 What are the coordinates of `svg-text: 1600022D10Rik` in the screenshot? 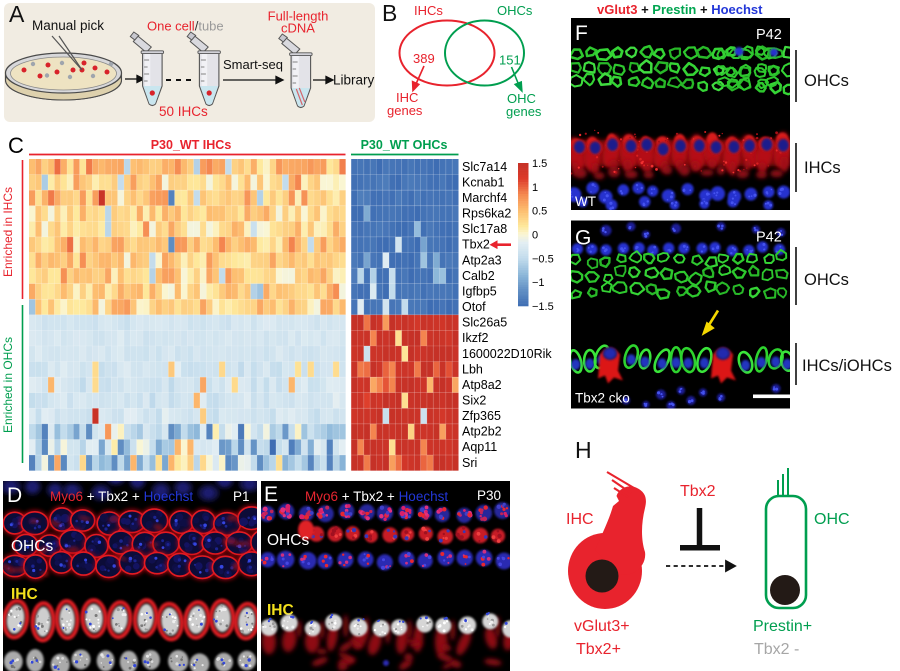 It's located at (507, 354).